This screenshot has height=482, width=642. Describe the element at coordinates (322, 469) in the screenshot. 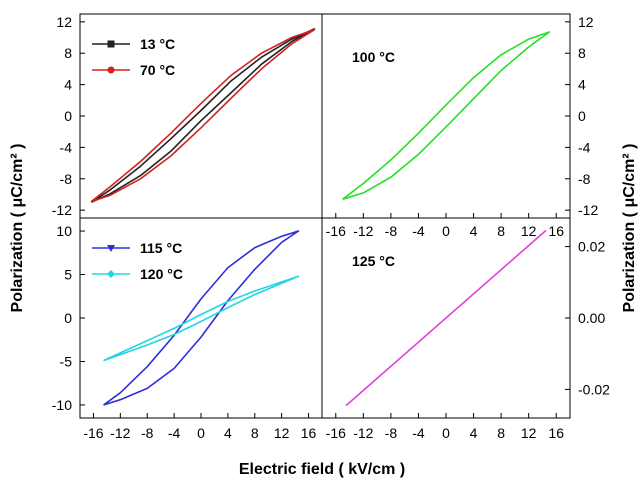

I see `x-axis-title: Electric field ( kV/cm )` at that location.